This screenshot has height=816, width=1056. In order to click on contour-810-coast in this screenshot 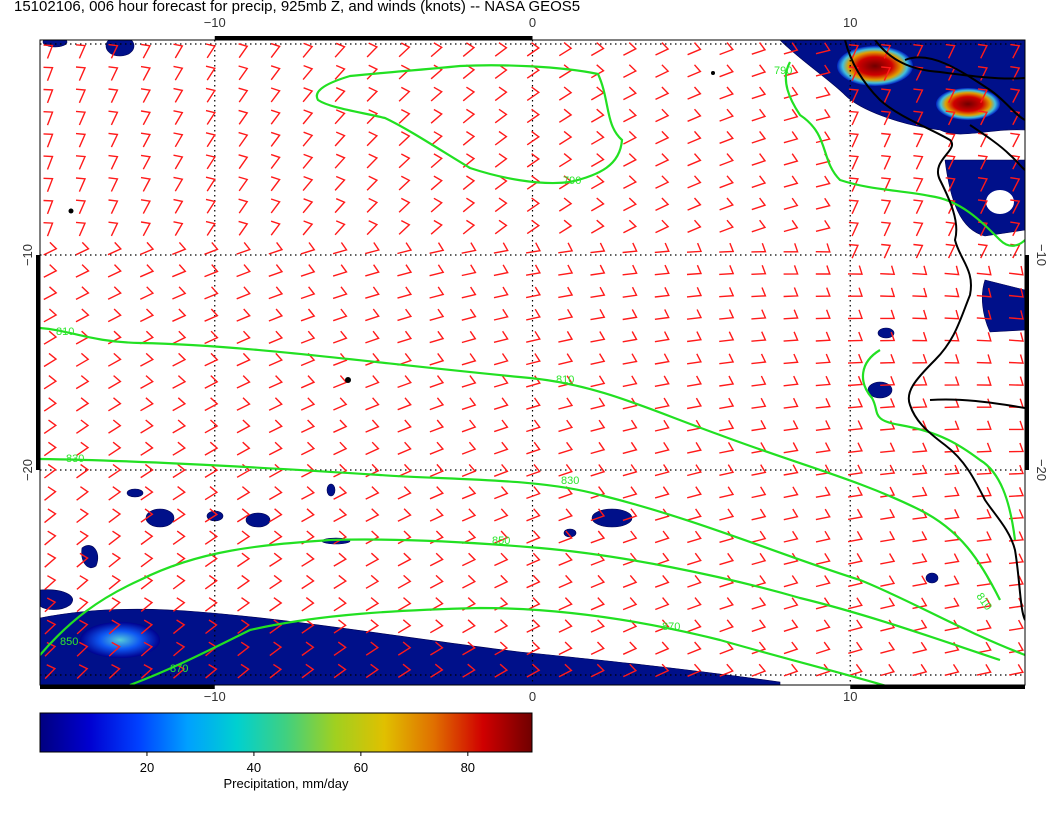, I will do `click(939, 445)`.